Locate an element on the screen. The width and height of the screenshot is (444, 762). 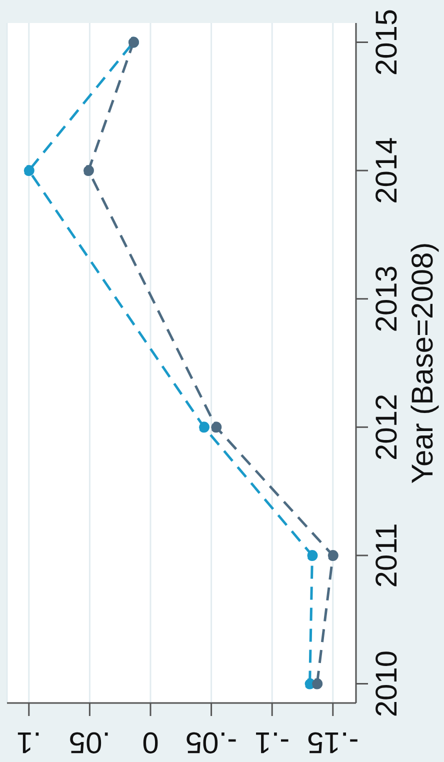
x-tick-label: -.05 is located at coordinates (211, 742).